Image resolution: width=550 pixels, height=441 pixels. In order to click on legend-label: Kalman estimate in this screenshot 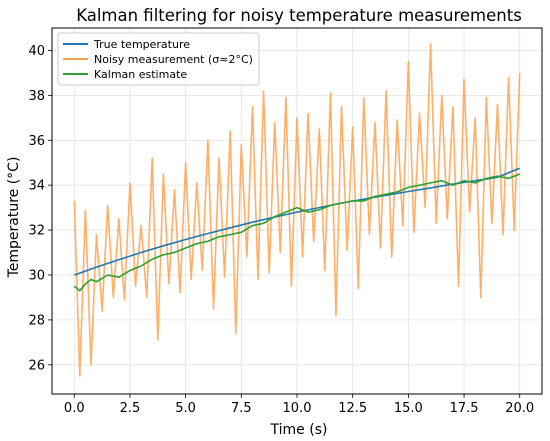, I will do `click(140, 74)`.